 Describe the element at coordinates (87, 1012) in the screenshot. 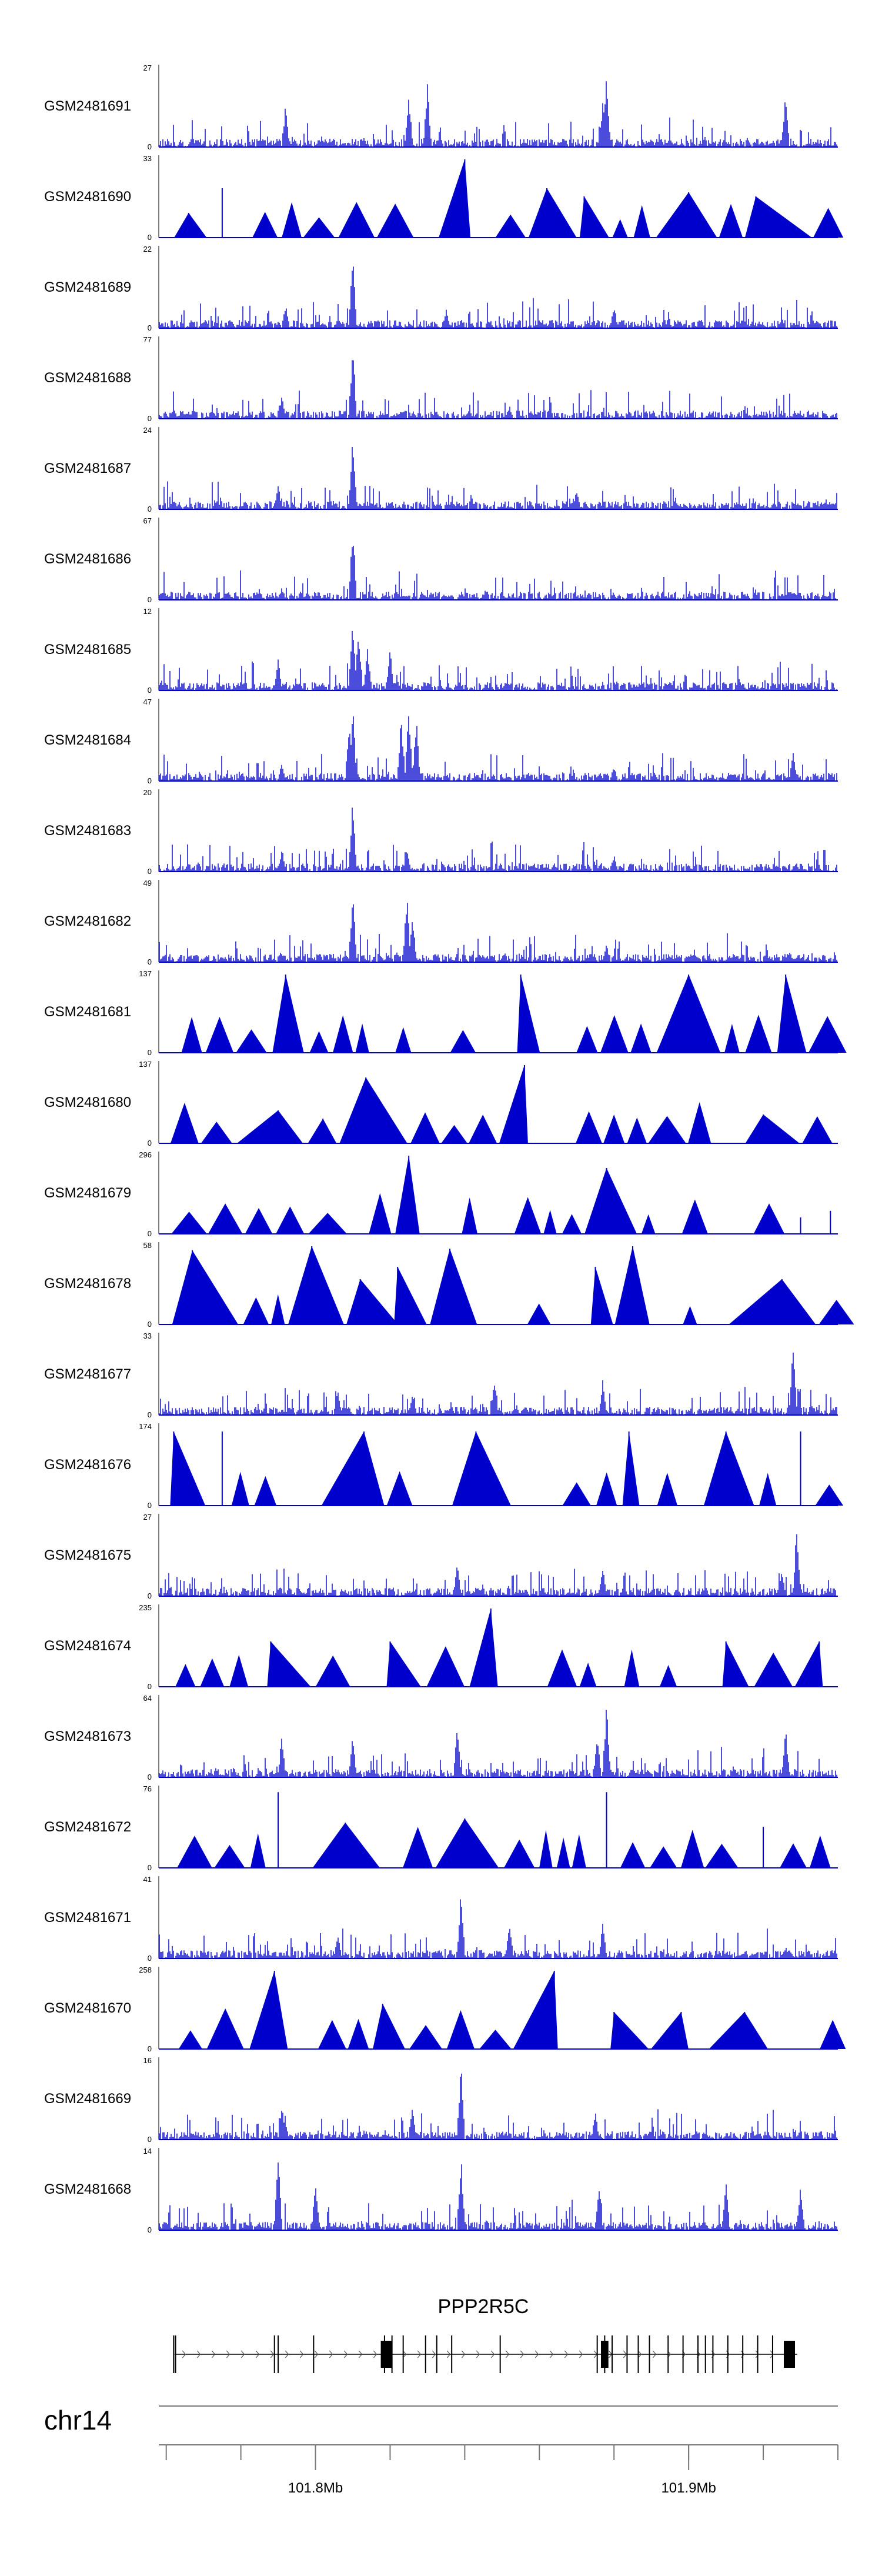

I see `track-label: GSM2481681` at that location.